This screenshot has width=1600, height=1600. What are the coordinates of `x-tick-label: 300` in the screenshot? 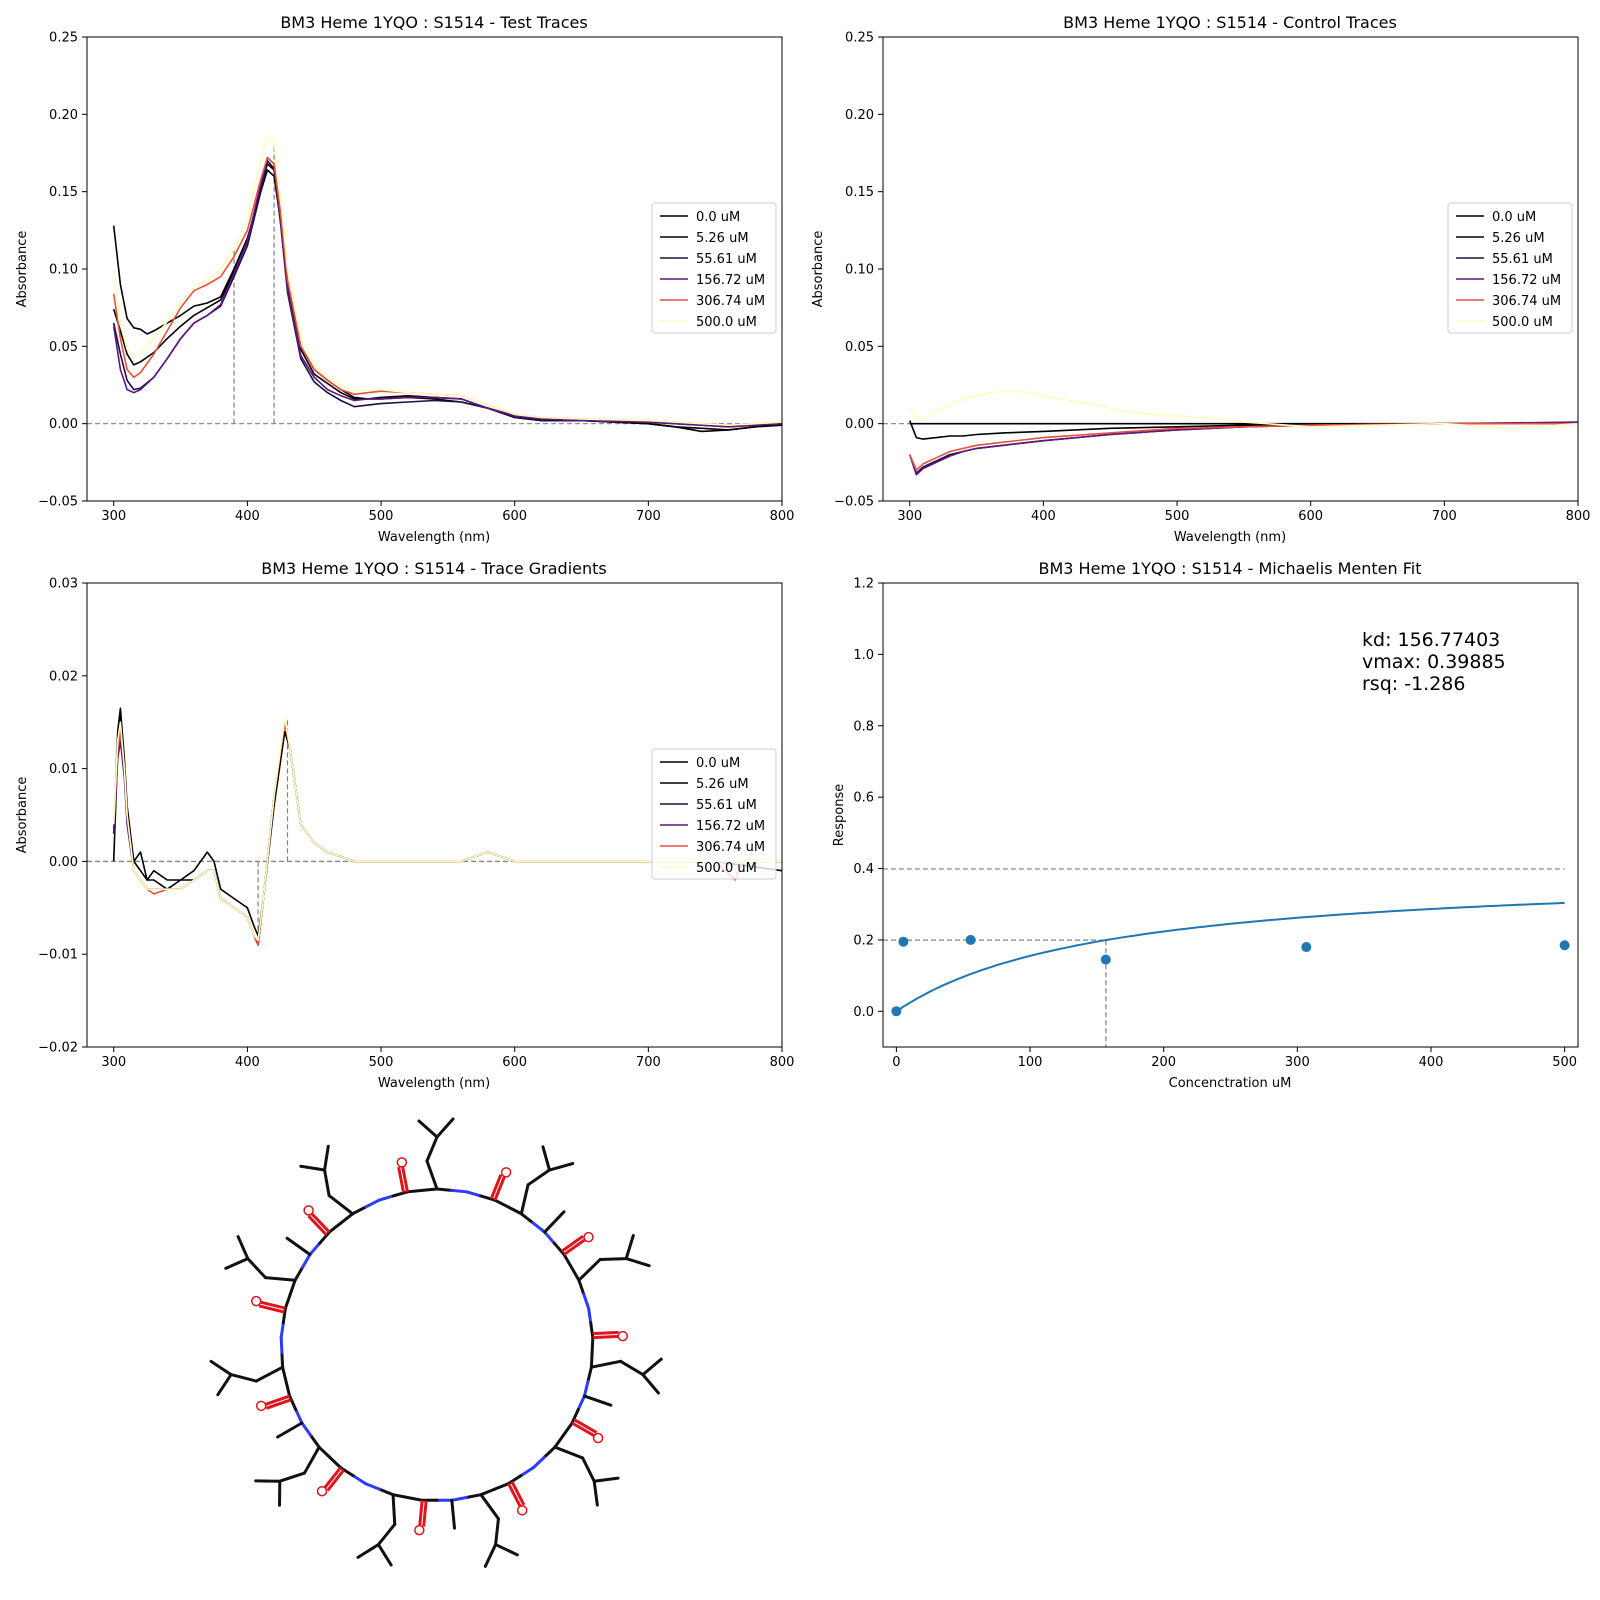 It's located at (909, 516).